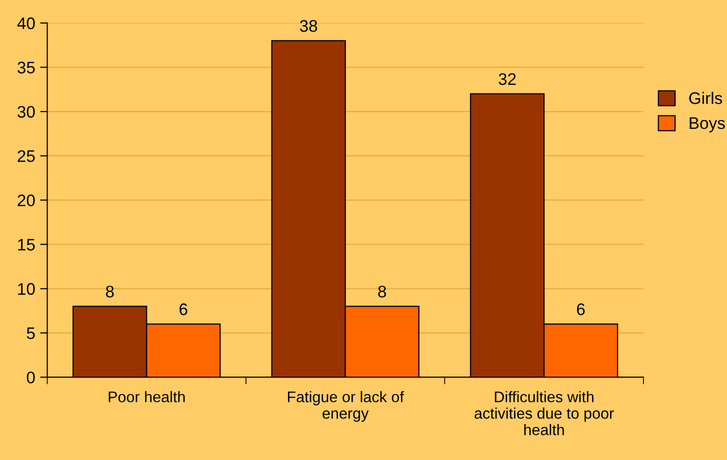 Image resolution: width=727 pixels, height=460 pixels. I want to click on x-tick-label: Difficulties with activities due to poor health, so click(544, 413).